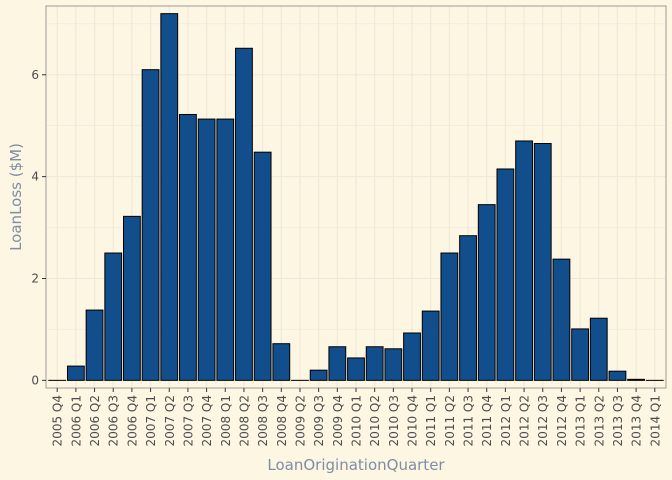 This screenshot has height=480, width=672. I want to click on x-tick-label: 2007 Q2, so click(170, 420).